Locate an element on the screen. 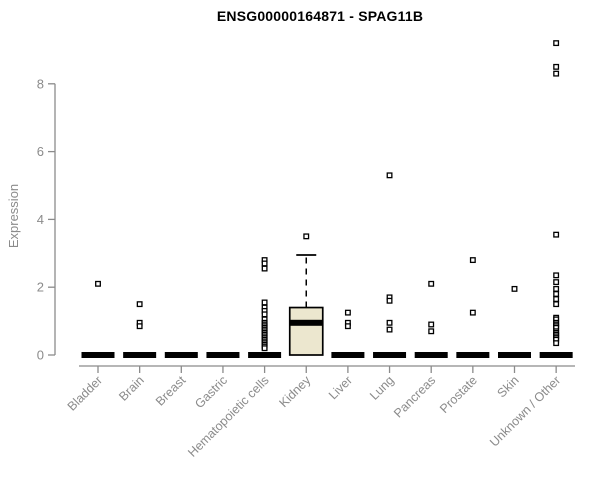 The height and width of the screenshot is (500, 600). boxplot-brain is located at coordinates (140, 329).